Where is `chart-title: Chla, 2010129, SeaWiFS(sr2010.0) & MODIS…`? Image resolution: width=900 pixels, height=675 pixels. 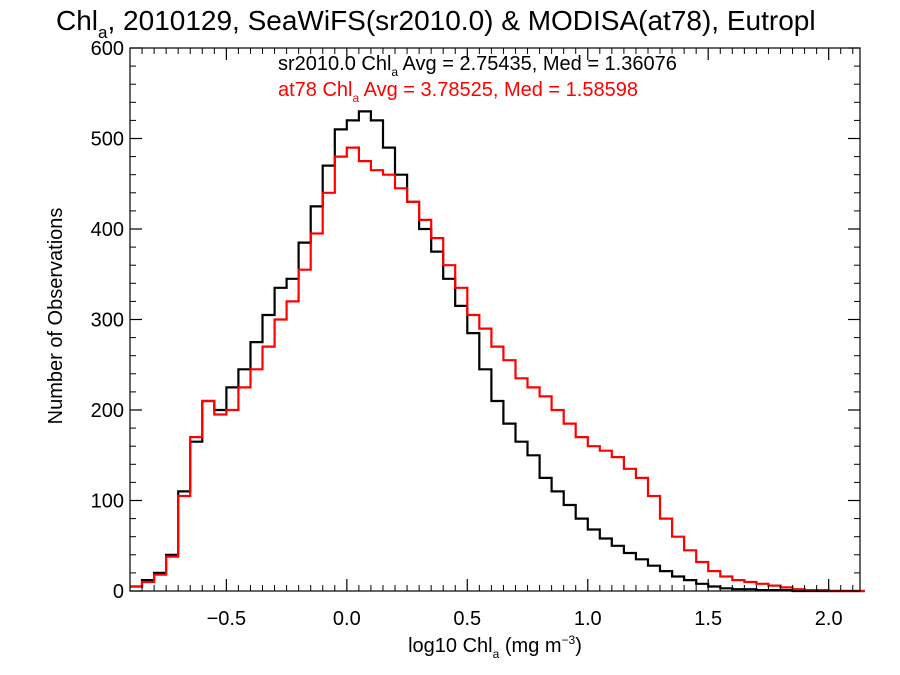 chart-title: Chla, 2010129, SeaWiFS(sr2010.0) & MODIS… is located at coordinates (436, 23).